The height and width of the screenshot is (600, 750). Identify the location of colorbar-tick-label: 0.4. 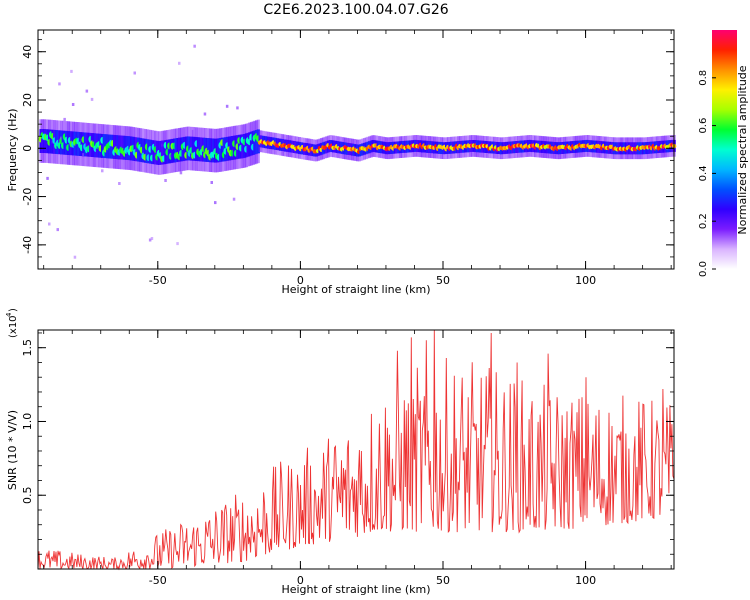
(703, 173).